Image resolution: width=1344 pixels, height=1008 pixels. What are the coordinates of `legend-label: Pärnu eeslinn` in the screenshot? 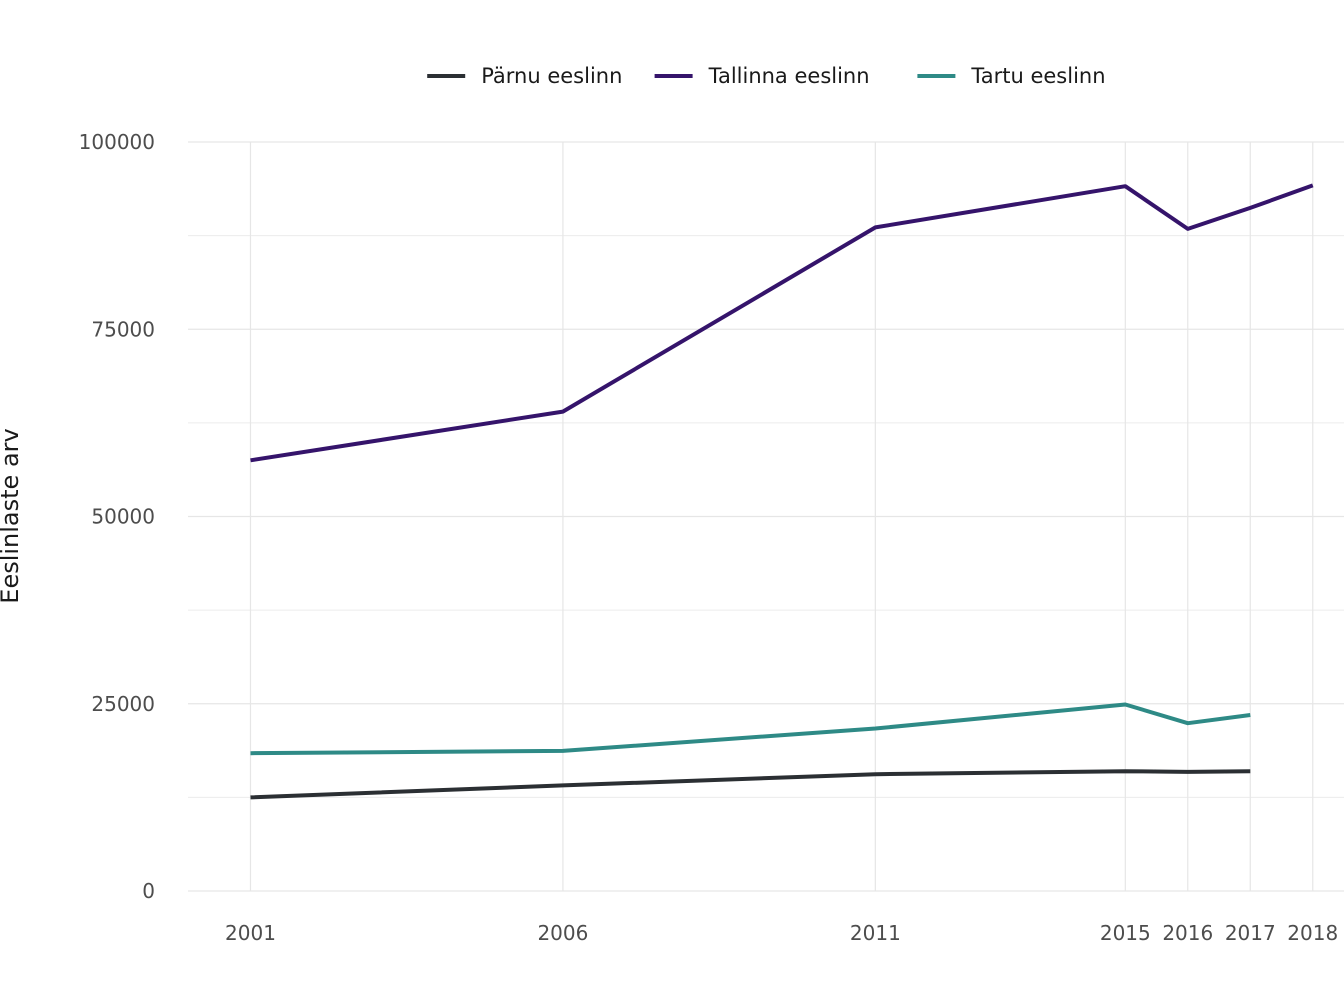 It's located at (551, 76).